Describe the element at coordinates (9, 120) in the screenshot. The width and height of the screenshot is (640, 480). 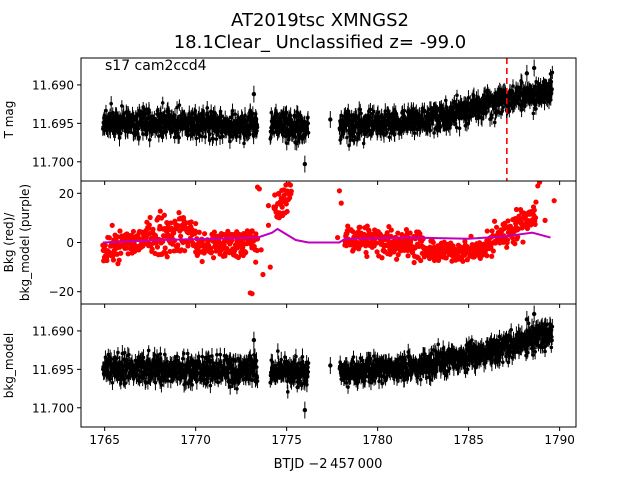
I see `y-axis-label: T mag` at that location.